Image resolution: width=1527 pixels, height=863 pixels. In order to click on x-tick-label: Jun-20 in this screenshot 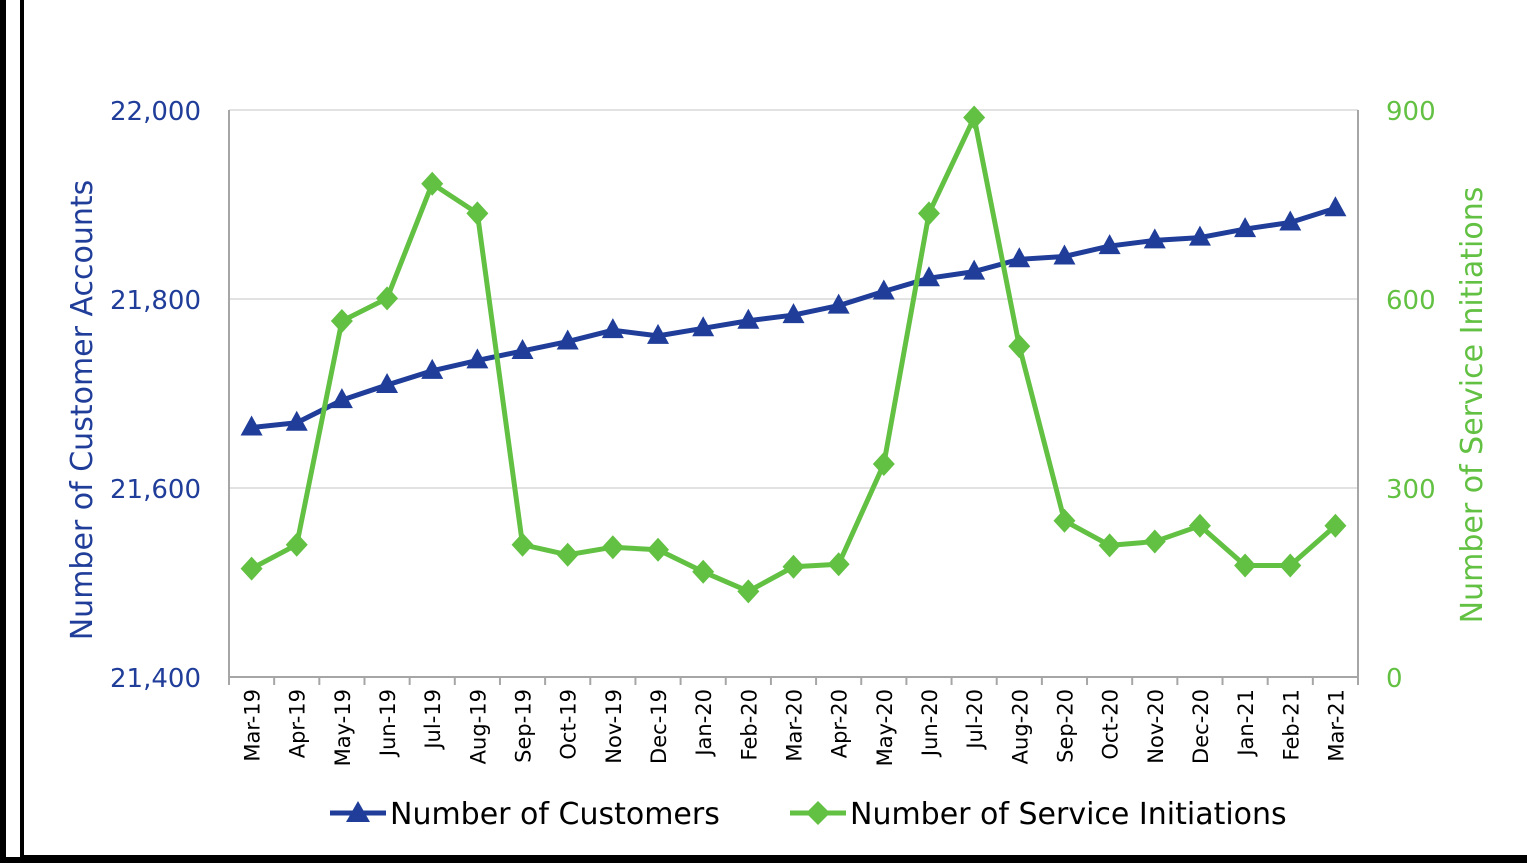, I will do `click(930, 723)`.